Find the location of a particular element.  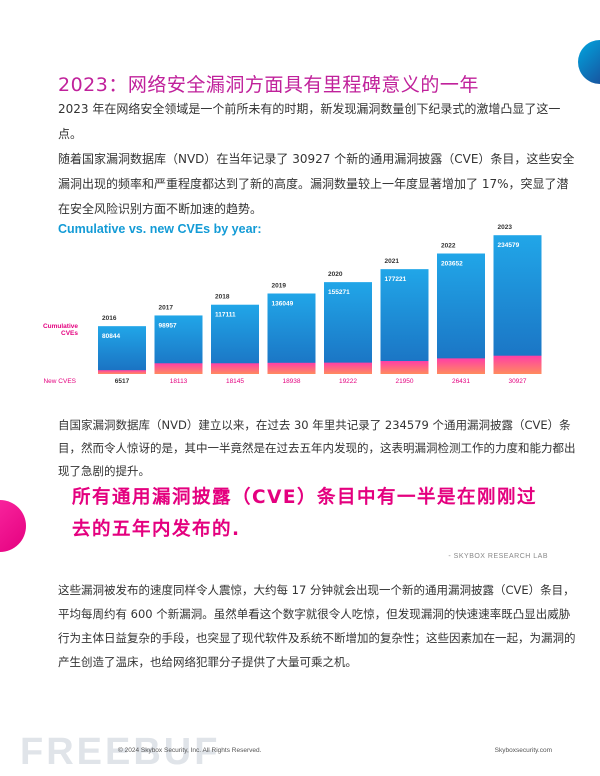

legend-cumulative-cves: Cumulative CVEs is located at coordinates (60, 330).